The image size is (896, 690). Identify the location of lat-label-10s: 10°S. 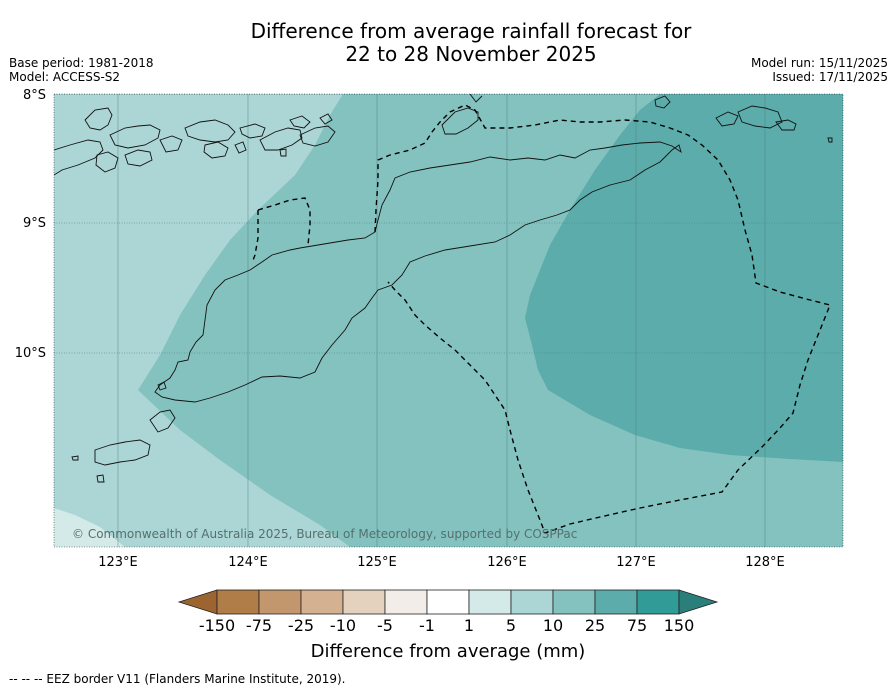
(30, 353).